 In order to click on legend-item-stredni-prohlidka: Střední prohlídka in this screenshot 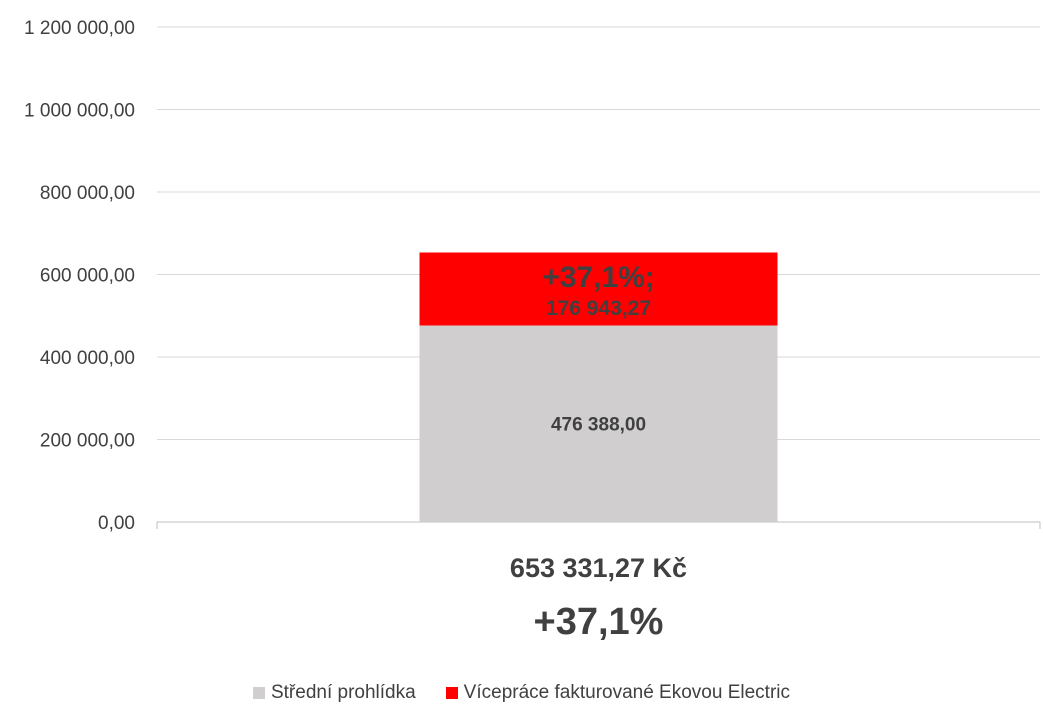, I will do `click(334, 693)`.